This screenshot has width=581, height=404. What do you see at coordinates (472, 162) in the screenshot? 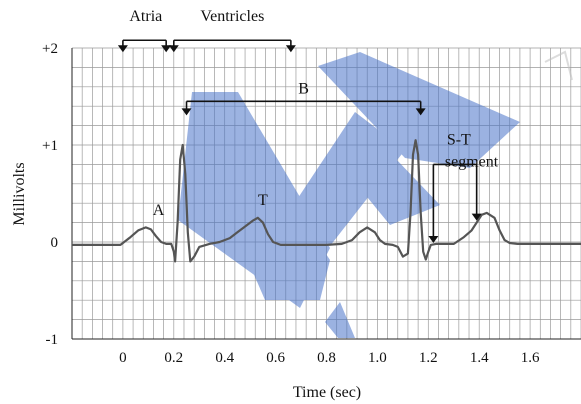
I see `annotation-label: segment` at bounding box center [472, 162].